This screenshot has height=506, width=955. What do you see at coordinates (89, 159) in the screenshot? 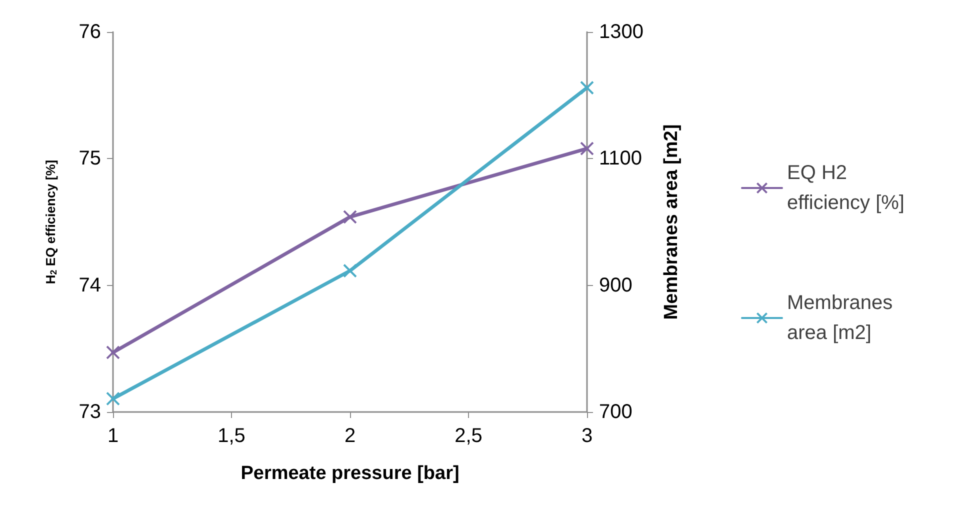
I see `y-tick-label: 75` at bounding box center [89, 159].